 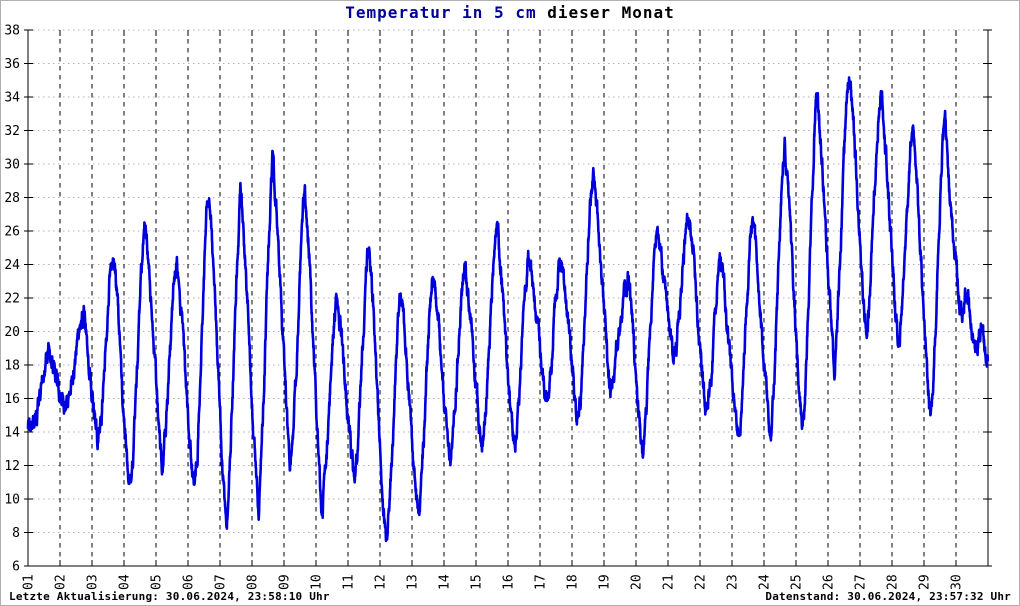 What do you see at coordinates (797, 582) in the screenshot?
I see `x-tick-label: 25` at bounding box center [797, 582].